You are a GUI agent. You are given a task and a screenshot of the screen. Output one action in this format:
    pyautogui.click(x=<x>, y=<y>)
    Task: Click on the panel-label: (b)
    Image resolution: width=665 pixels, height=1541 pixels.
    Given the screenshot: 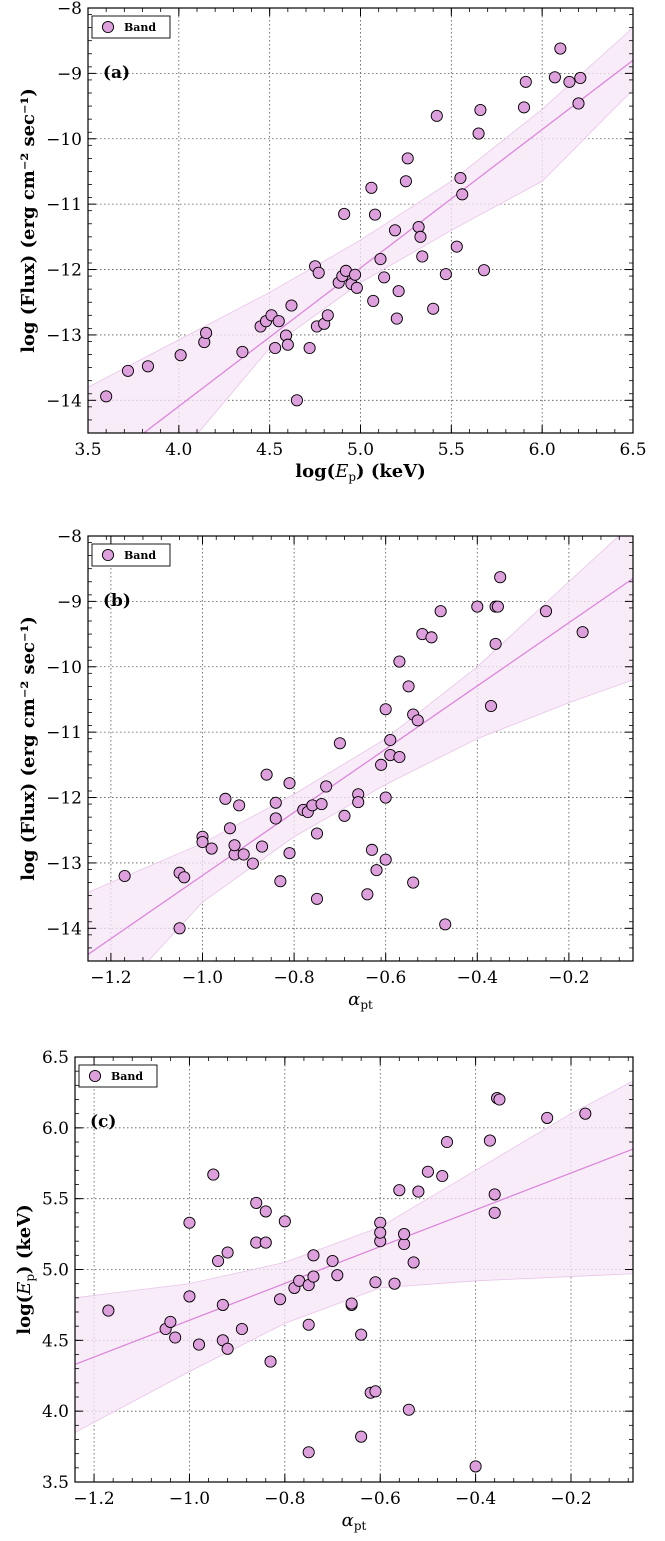 What is the action you would take?
    pyautogui.click(x=117, y=601)
    